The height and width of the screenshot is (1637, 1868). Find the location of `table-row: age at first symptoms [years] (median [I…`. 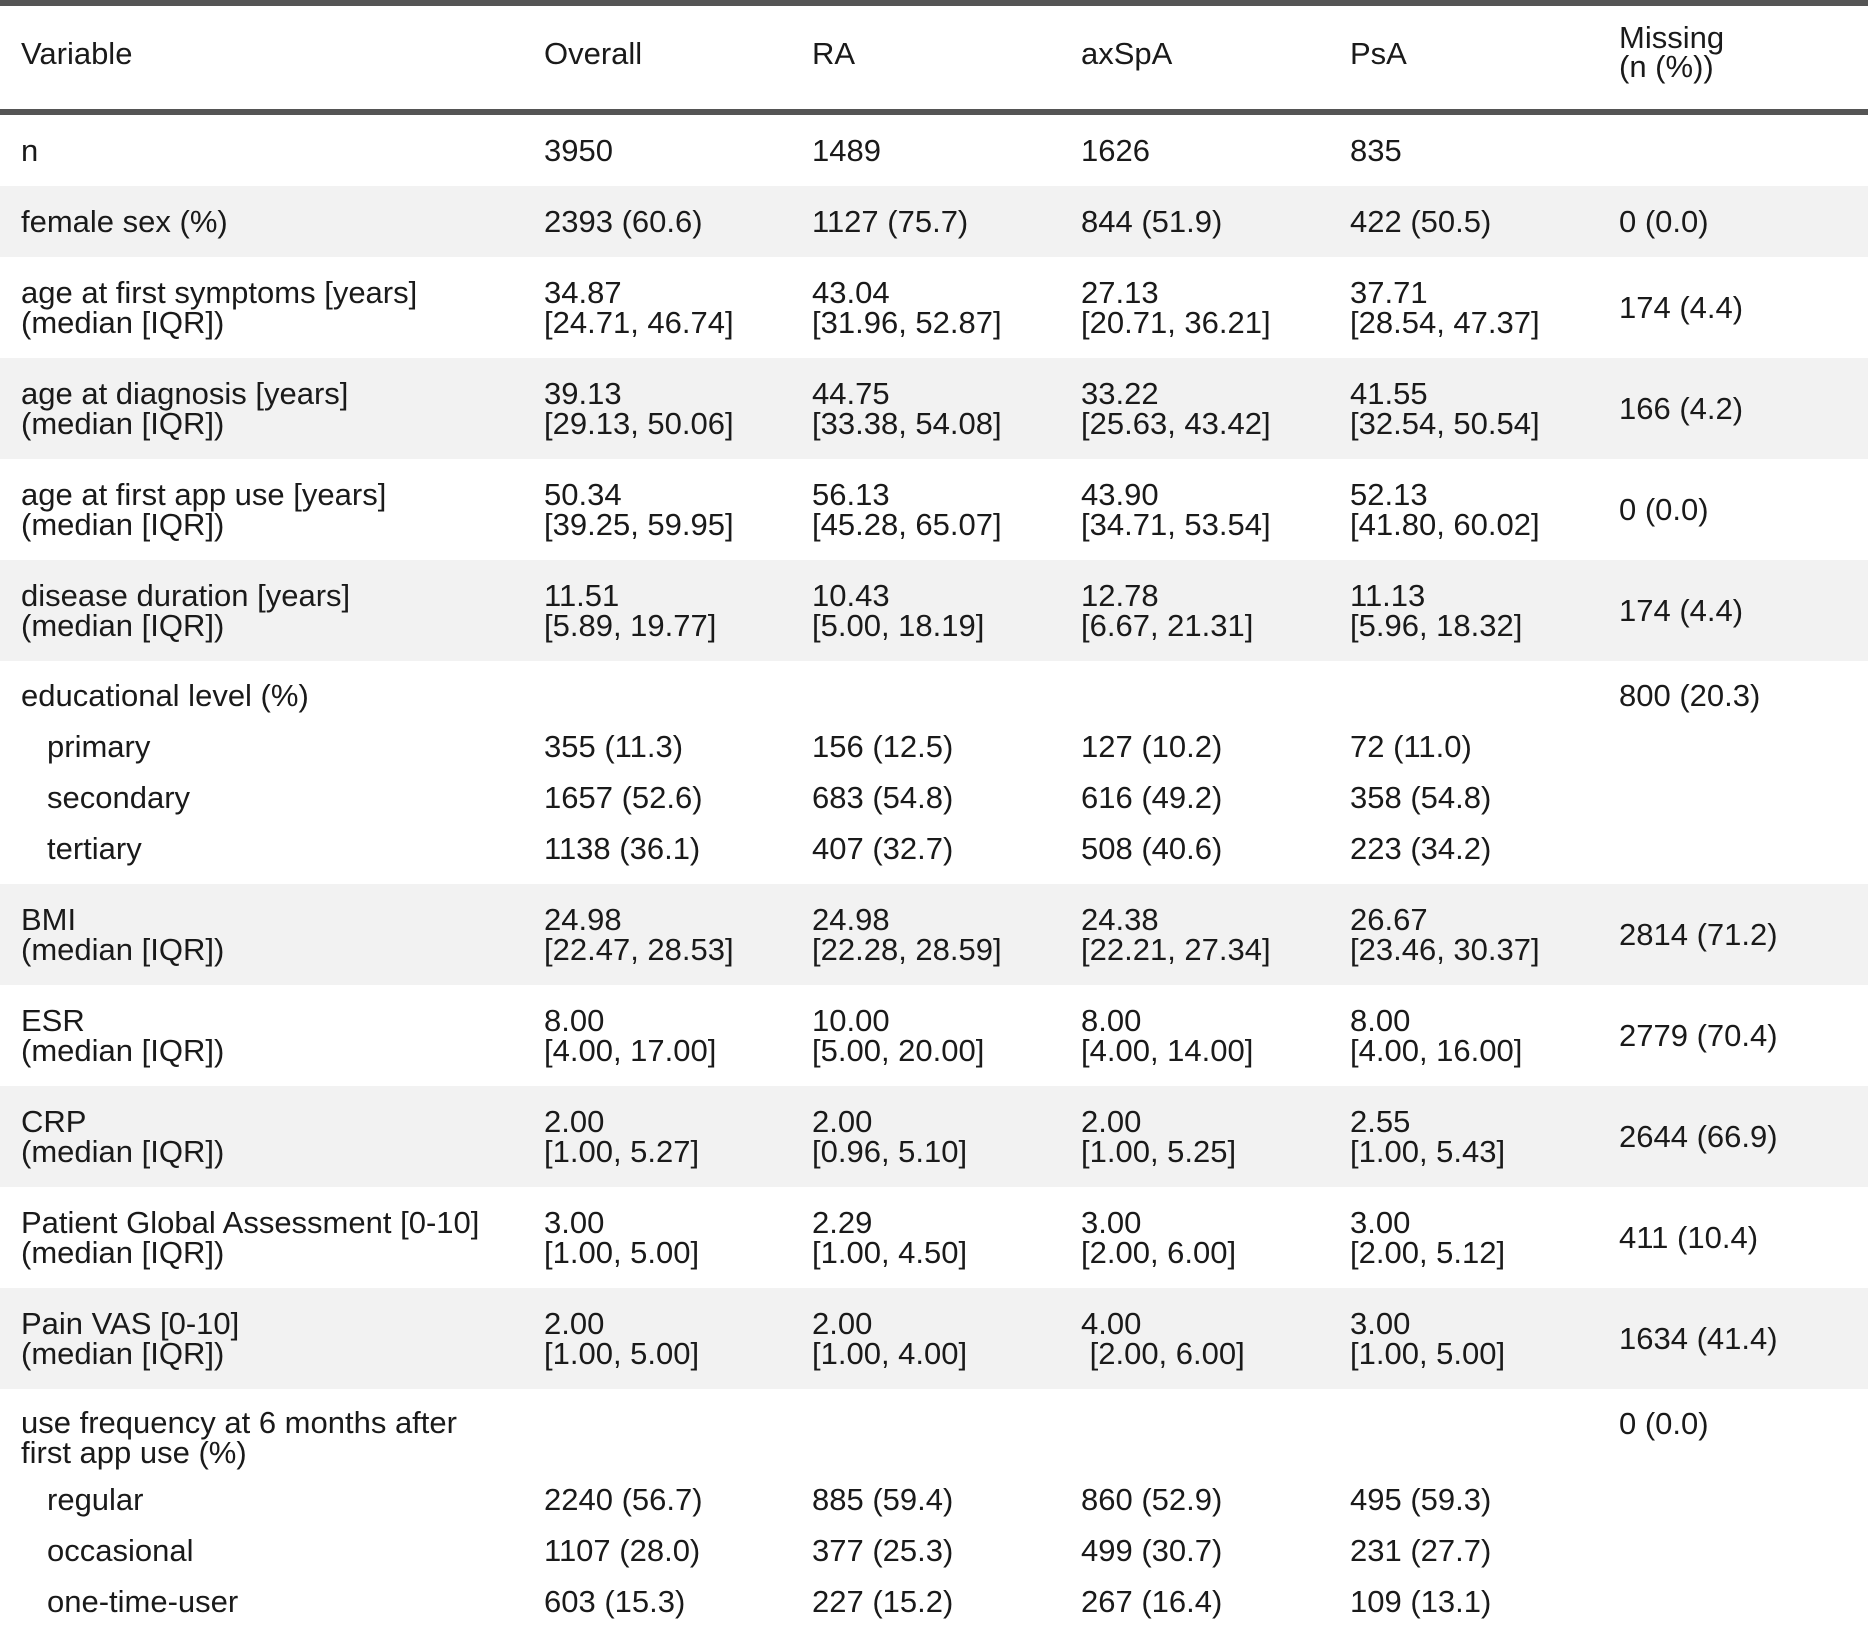

table-row: age at first symptoms [years] (median [I… is located at coordinates (934, 307).